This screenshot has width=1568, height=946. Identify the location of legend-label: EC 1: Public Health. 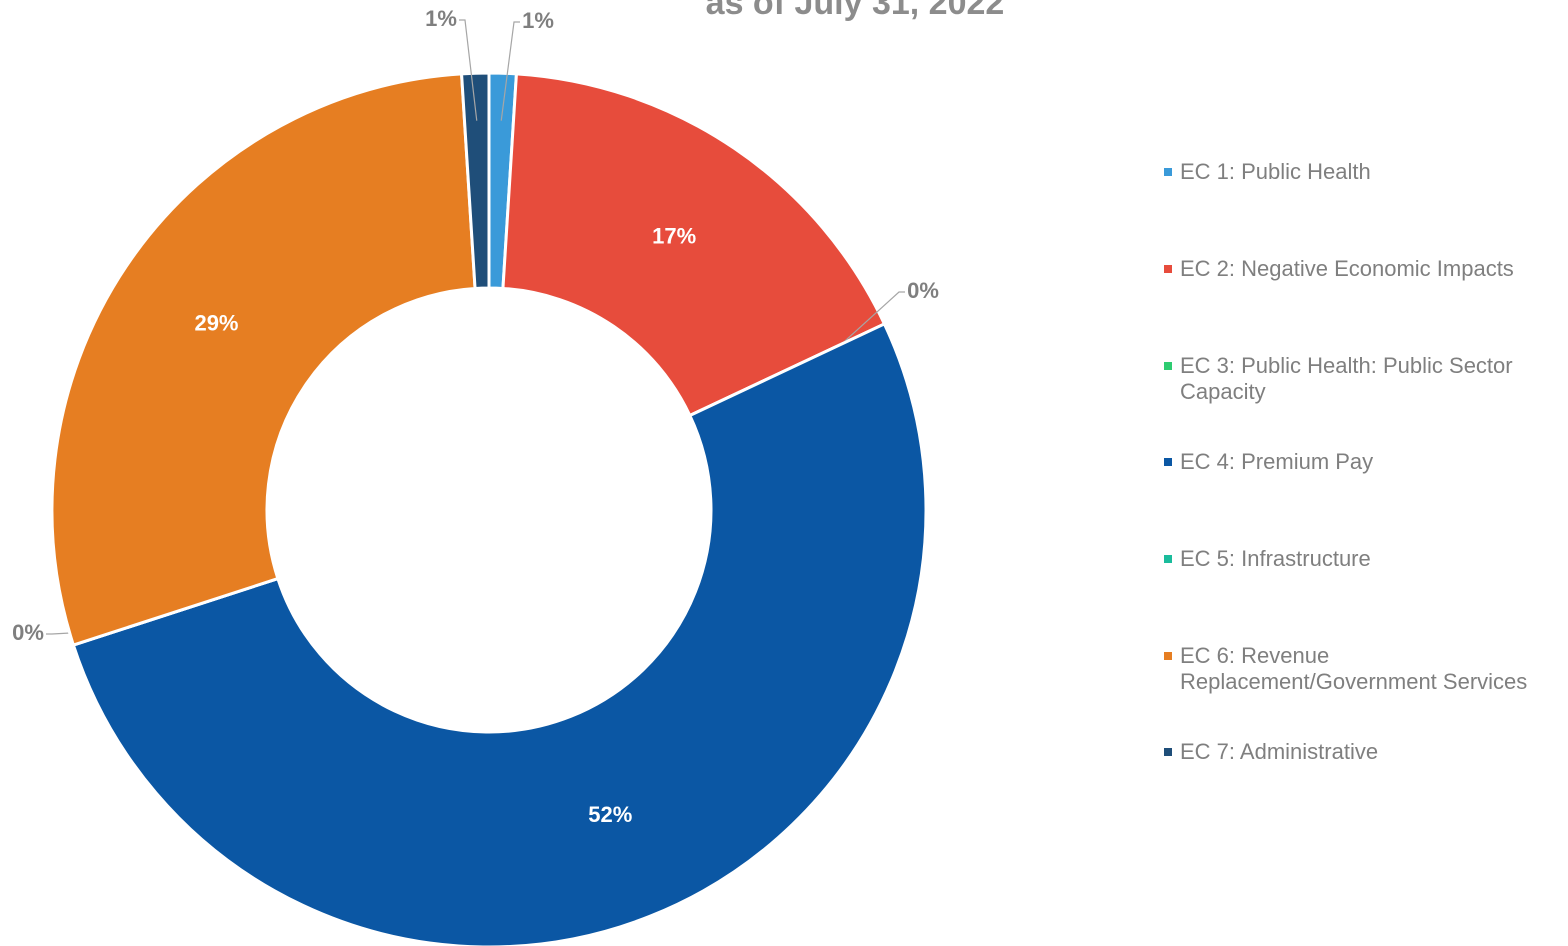
(1275, 171).